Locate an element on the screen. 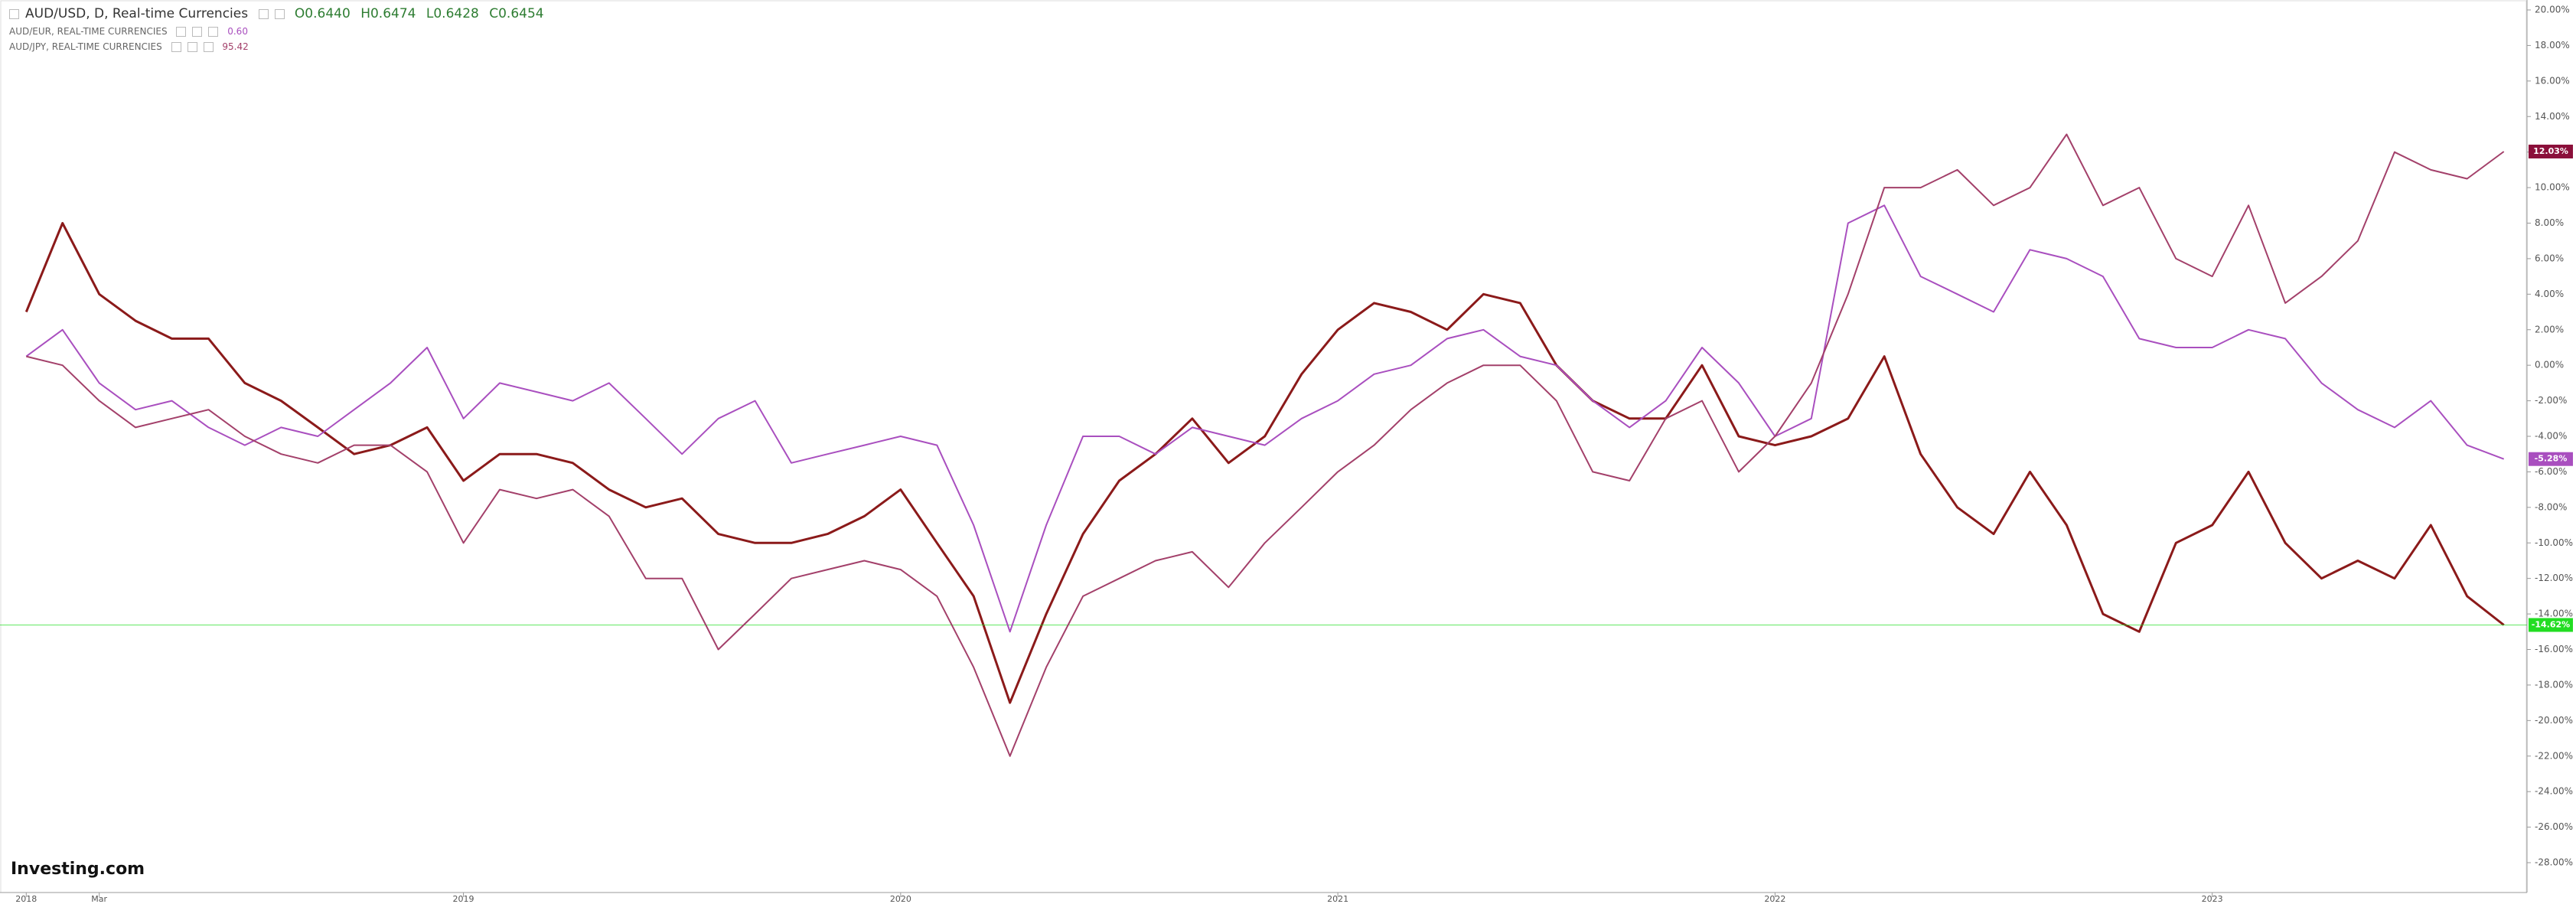 This screenshot has height=904, width=2576. y-tick-label: 8.00% is located at coordinates (2549, 222).